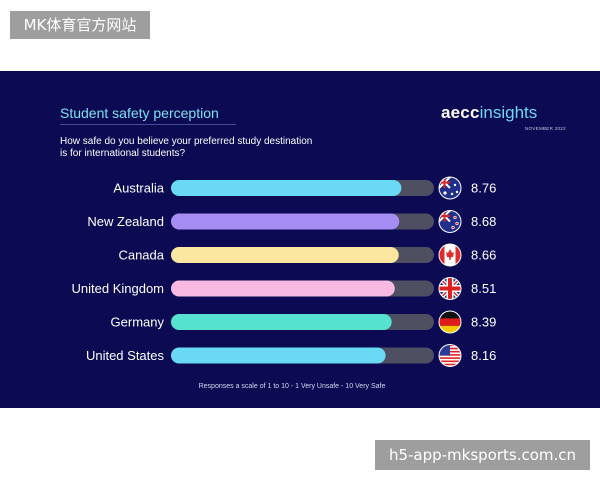  Describe the element at coordinates (483, 255) in the screenshot. I see `value-label: 8.66` at that location.